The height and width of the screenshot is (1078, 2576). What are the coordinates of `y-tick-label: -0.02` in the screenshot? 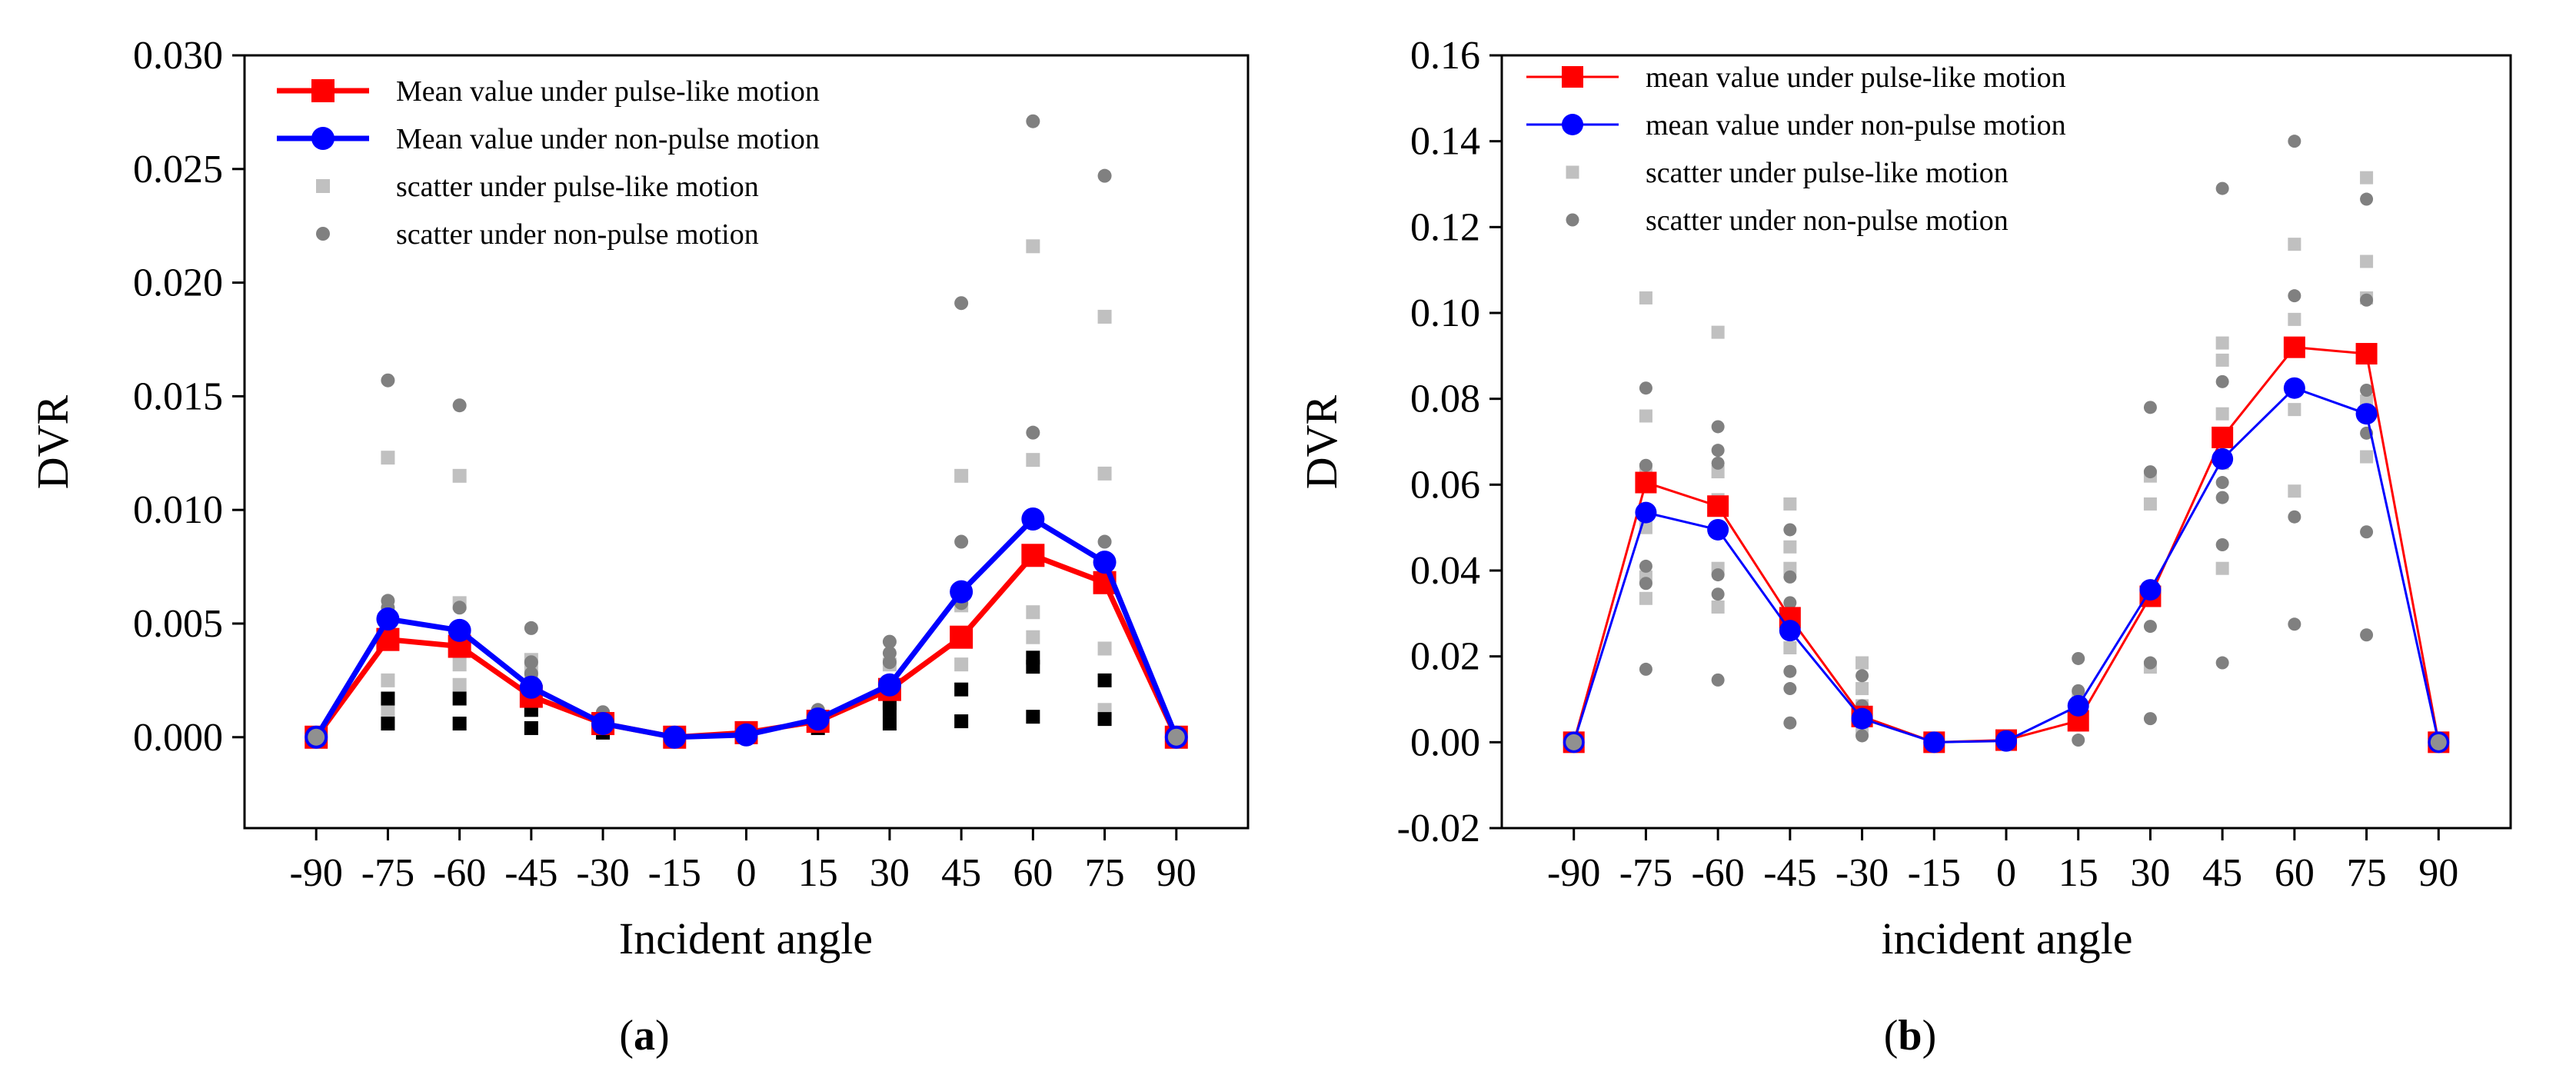 It's located at (1438, 828).